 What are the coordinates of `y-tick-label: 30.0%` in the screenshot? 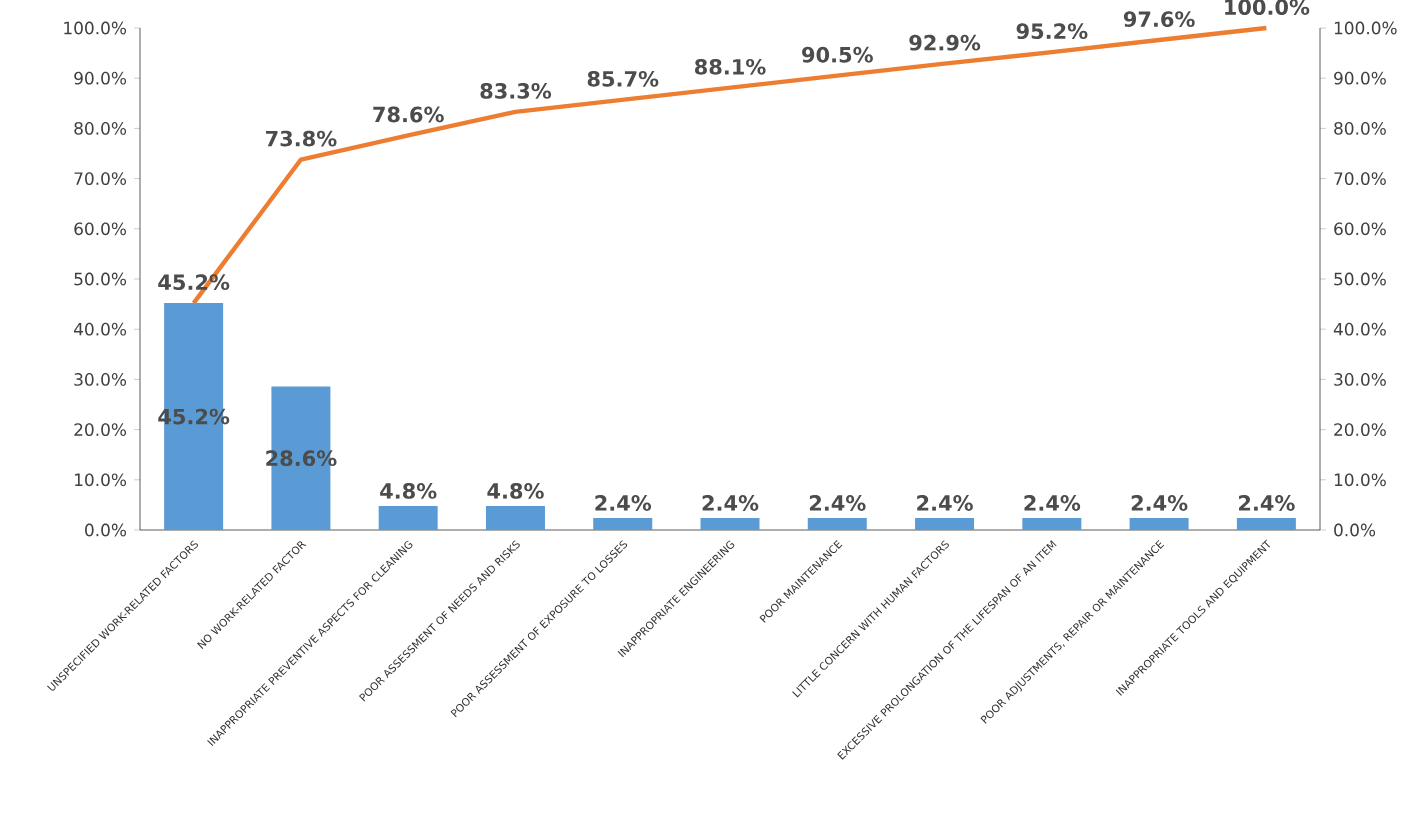 It's located at (1360, 379).